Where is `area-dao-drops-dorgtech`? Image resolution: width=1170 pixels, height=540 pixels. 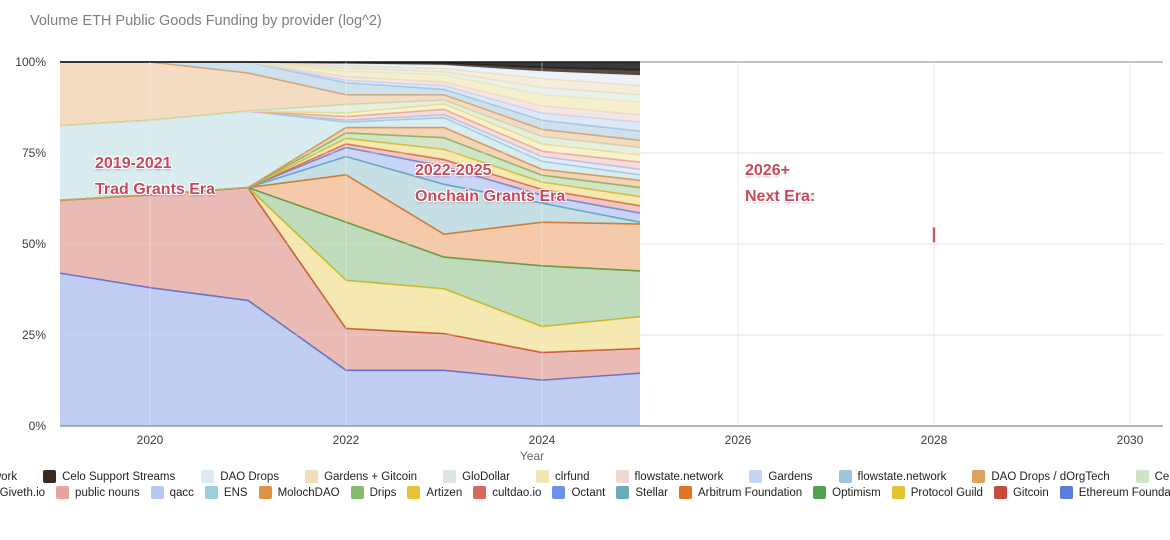
area-dao-drops-dorgtech is located at coordinates (350, 105).